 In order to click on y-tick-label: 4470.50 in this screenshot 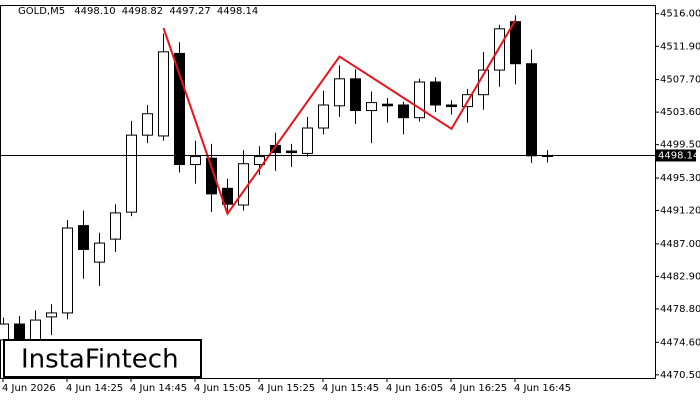, I will do `click(680, 375)`.